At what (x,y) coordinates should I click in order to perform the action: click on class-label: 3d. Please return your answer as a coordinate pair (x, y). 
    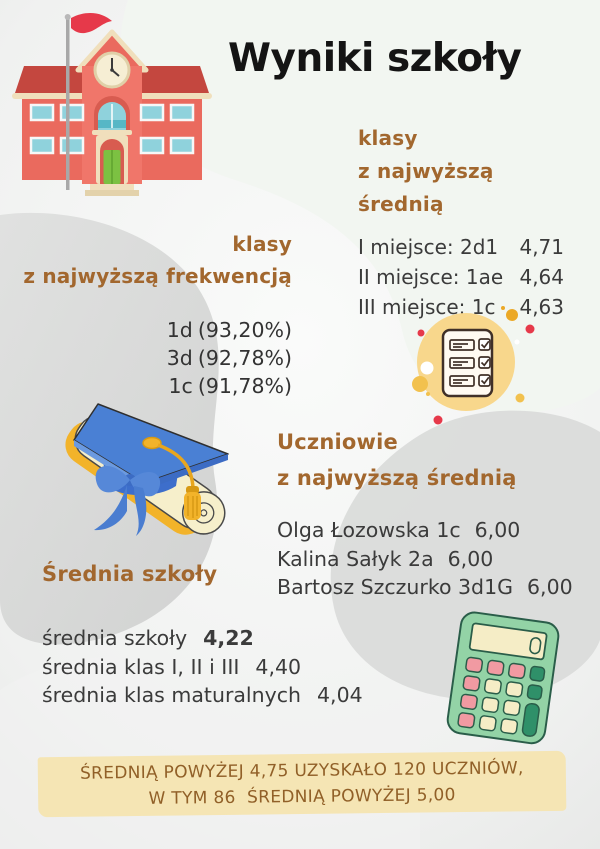
    Looking at the image, I should click on (179, 358).